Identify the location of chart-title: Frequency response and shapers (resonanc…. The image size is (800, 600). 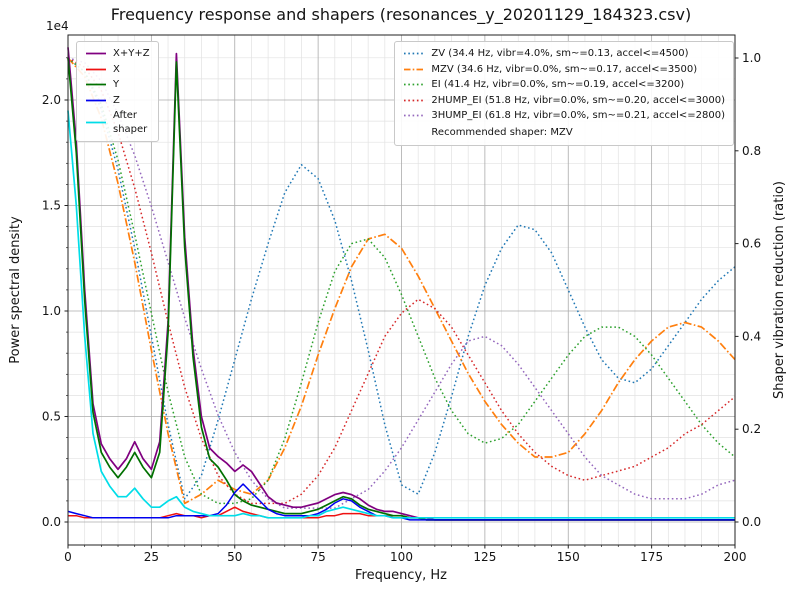
(401, 15).